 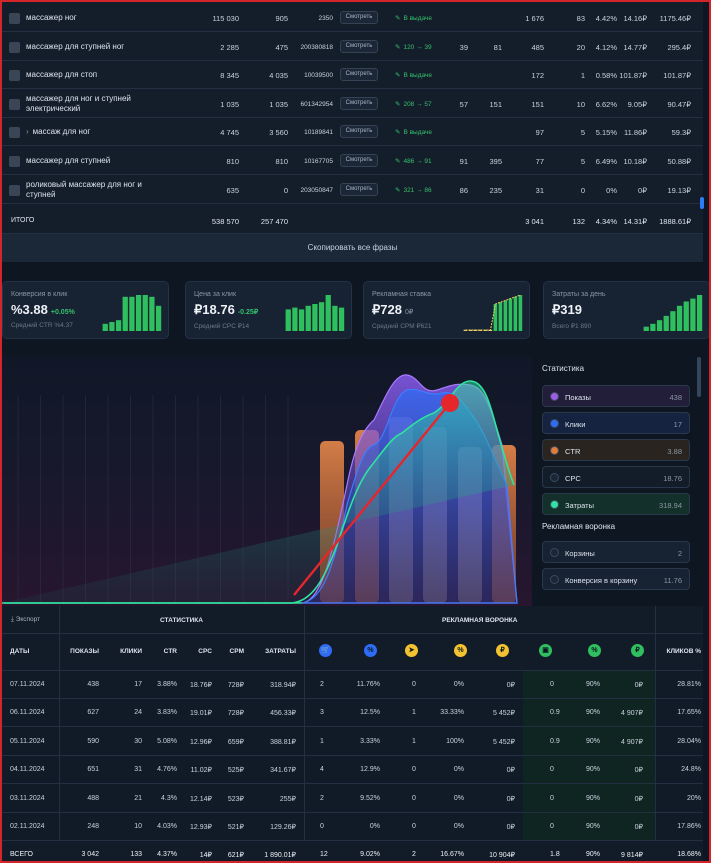 What do you see at coordinates (368, 684) in the screenshot?
I see `cell: 11.76%` at bounding box center [368, 684].